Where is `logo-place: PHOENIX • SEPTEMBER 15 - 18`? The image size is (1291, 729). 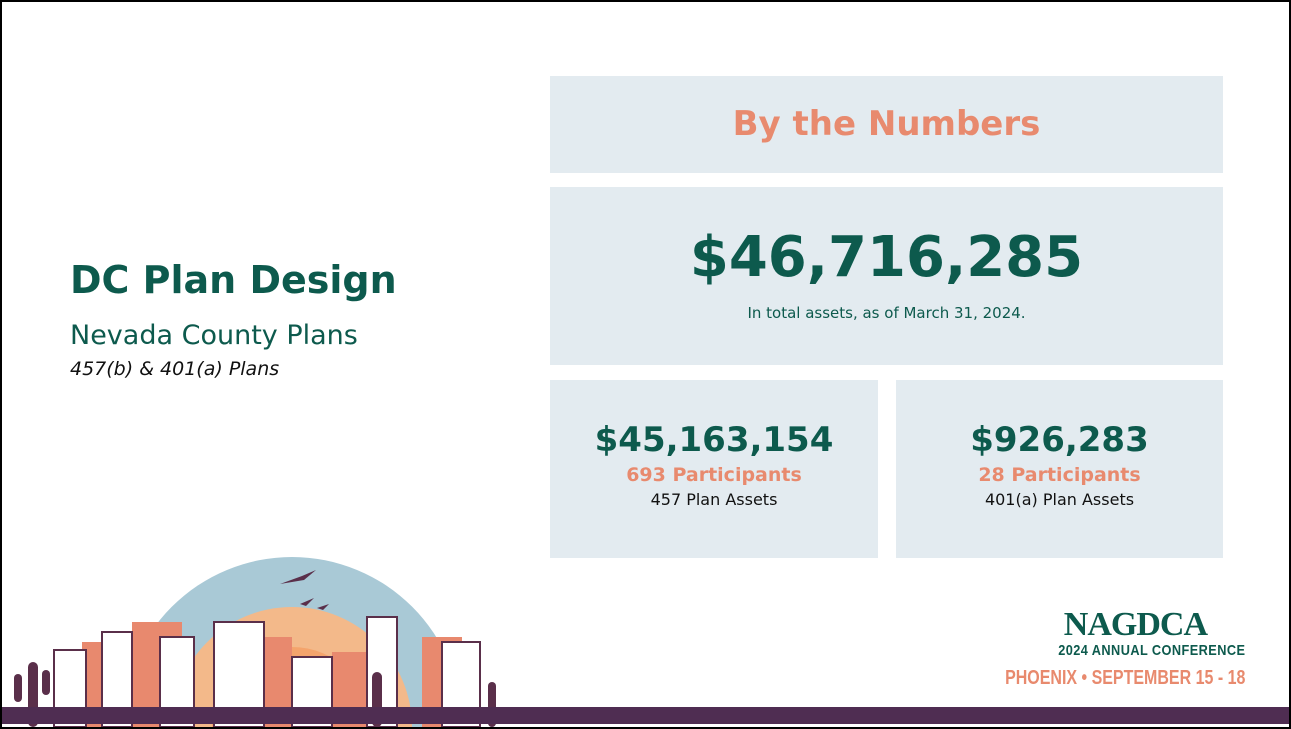
logo-place: PHOENIX • SEPTEMBER 15 - 18 is located at coordinates (1124, 678).